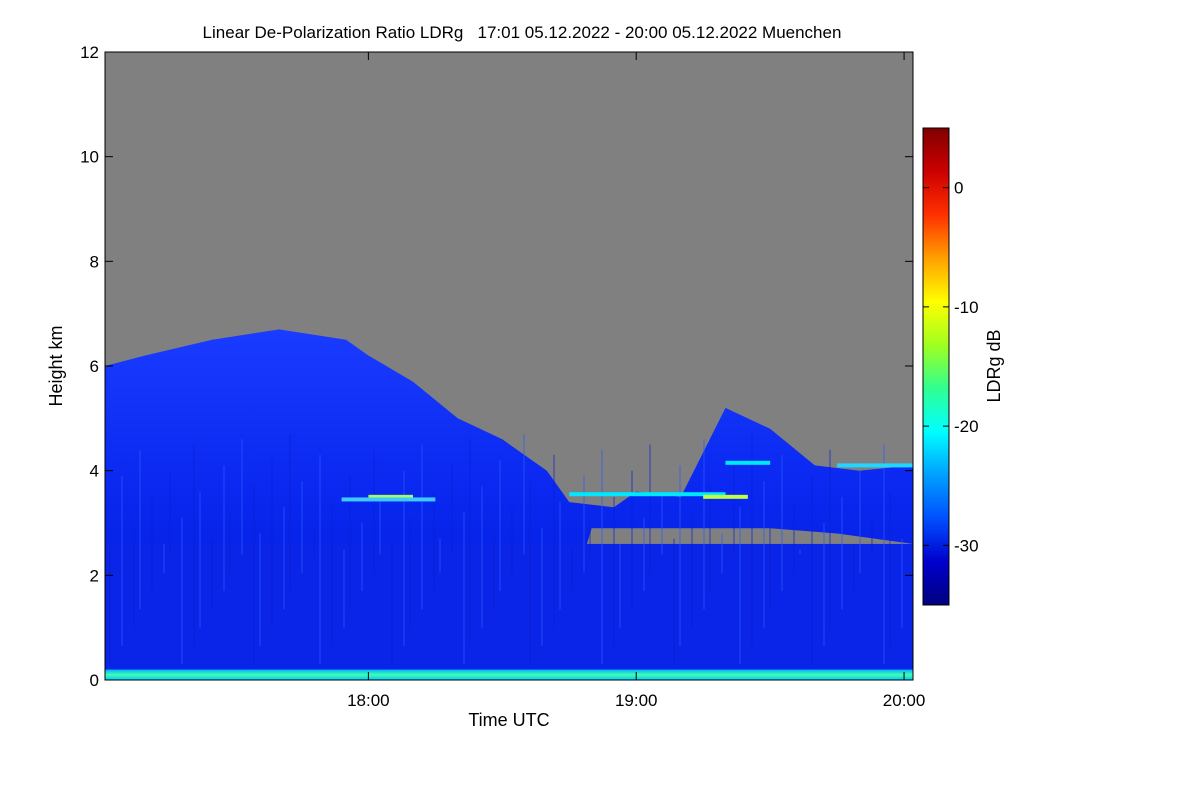 This screenshot has height=800, width=1200. What do you see at coordinates (966, 545) in the screenshot?
I see `colorbar-tick-label: -30` at bounding box center [966, 545].